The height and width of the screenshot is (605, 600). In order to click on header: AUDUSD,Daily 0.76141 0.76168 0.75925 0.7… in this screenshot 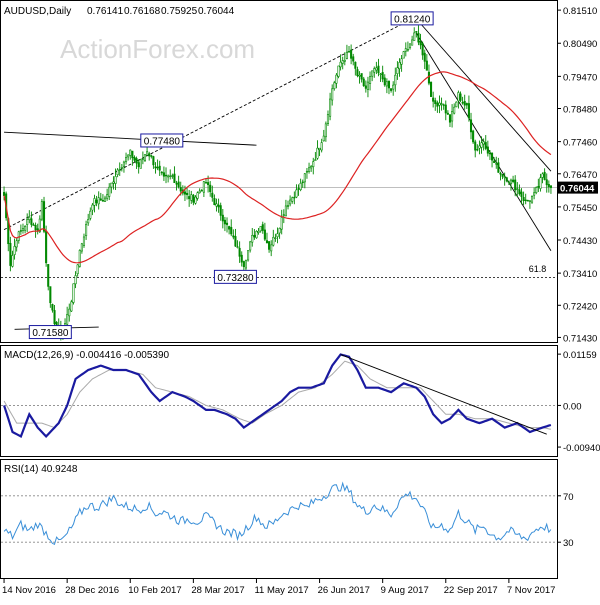, I will do `click(119, 11)`.